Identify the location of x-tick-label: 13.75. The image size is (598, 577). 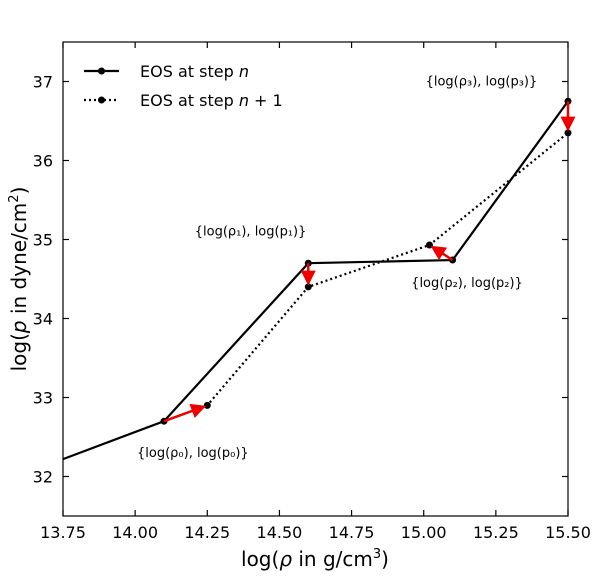
(63, 532).